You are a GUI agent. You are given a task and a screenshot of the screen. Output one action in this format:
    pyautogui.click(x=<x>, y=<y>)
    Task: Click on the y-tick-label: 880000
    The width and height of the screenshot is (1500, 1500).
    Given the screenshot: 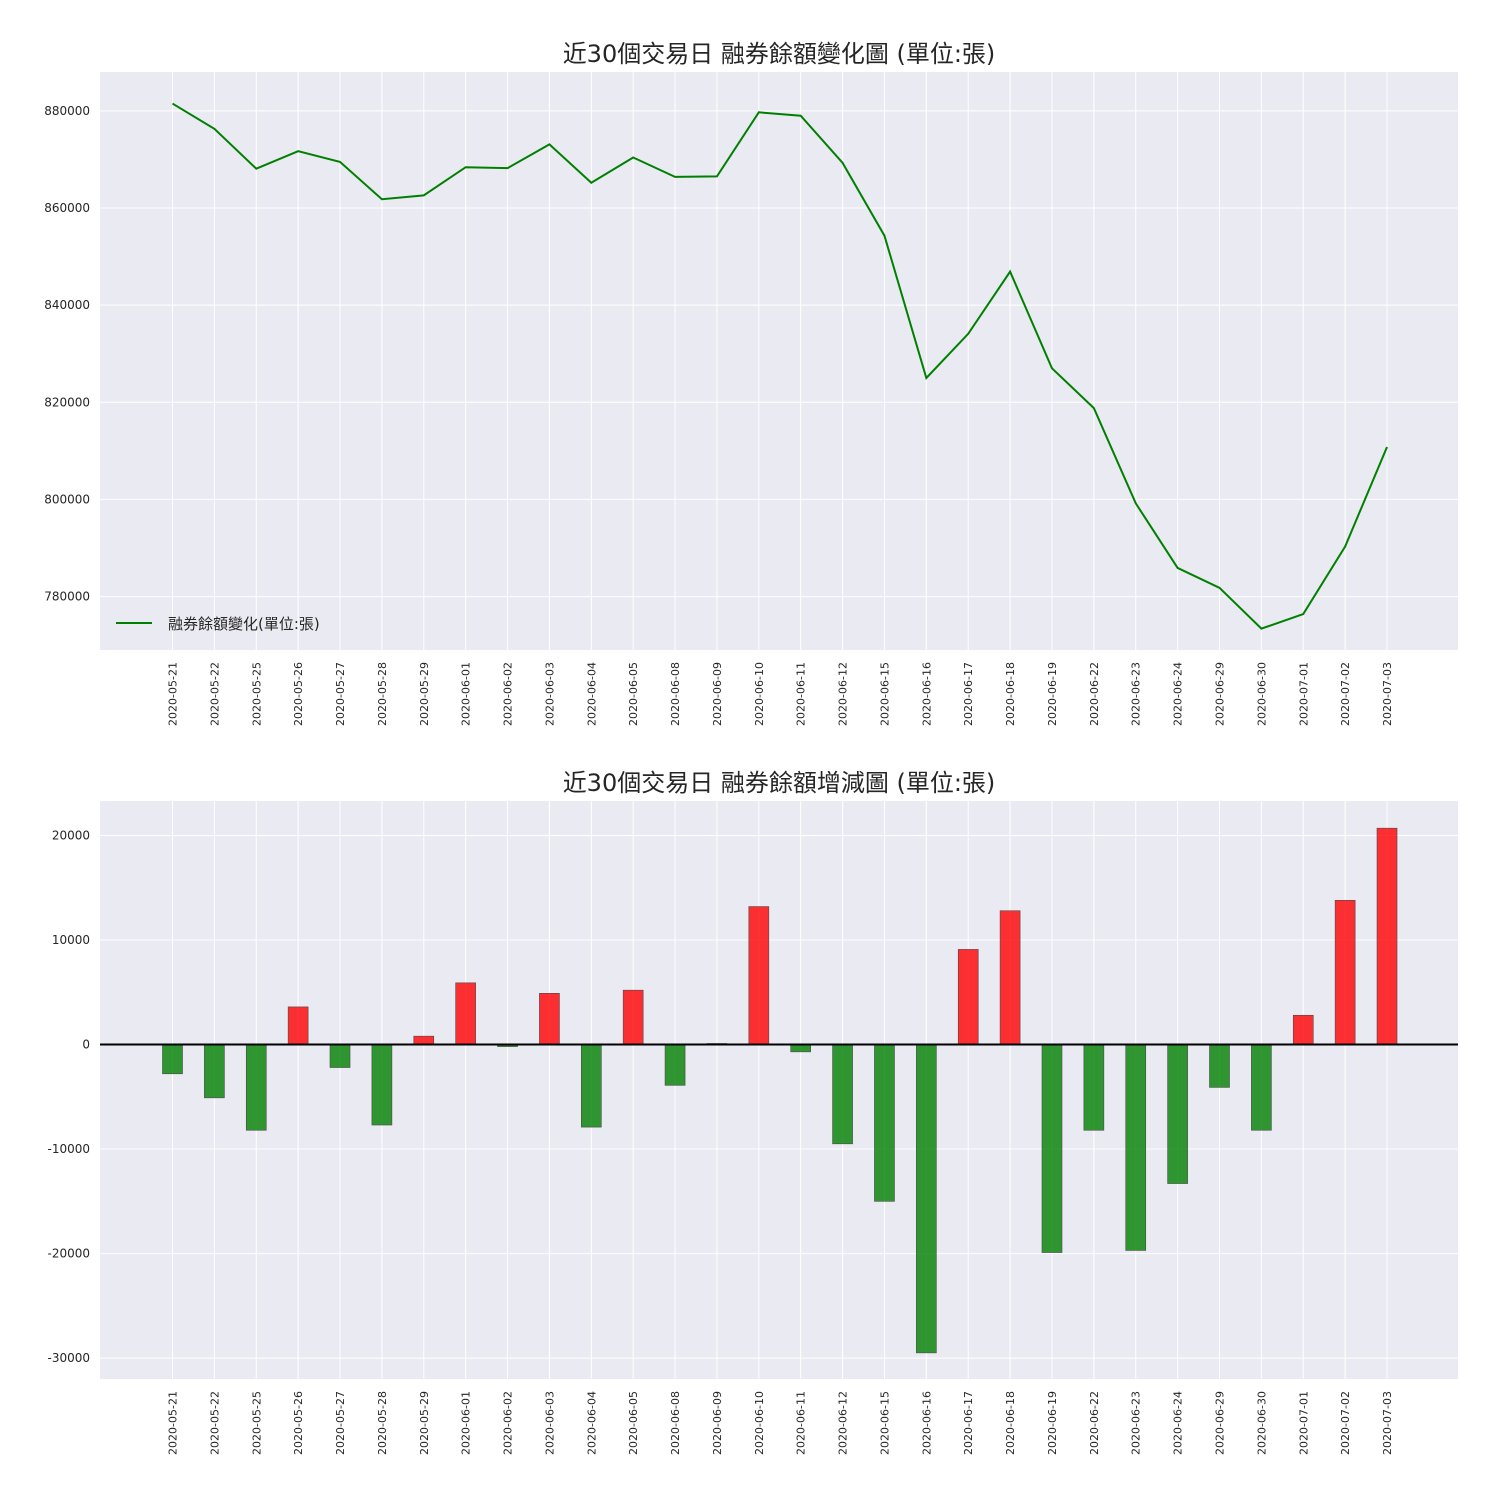 What is the action you would take?
    pyautogui.click(x=67, y=111)
    